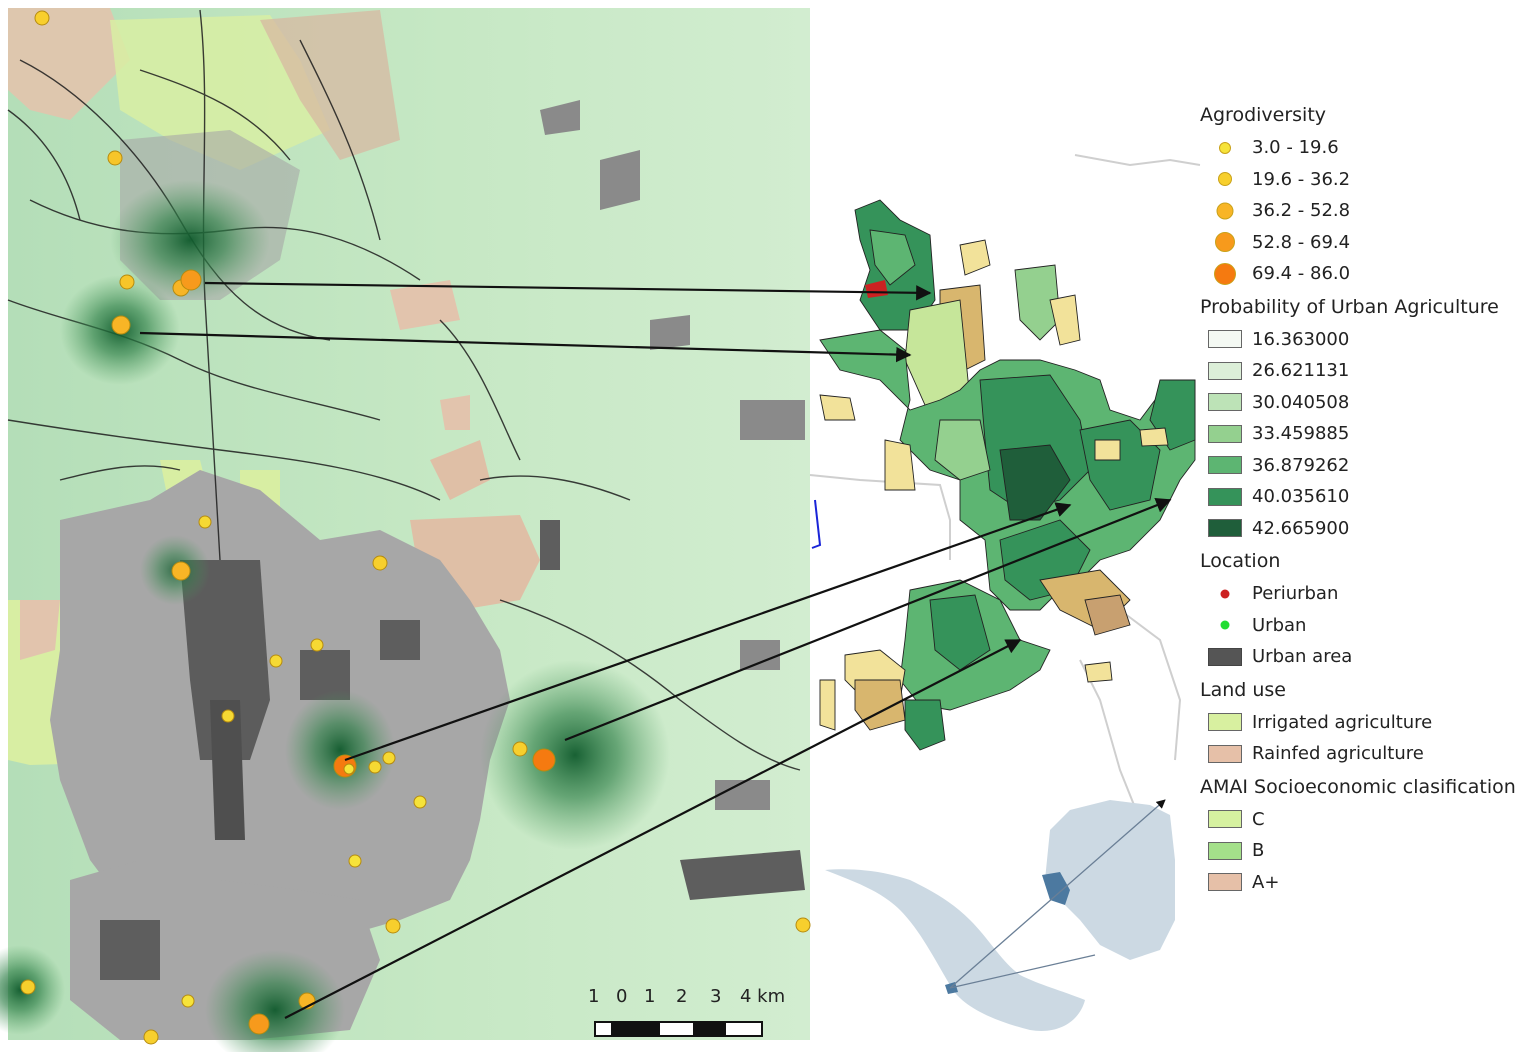 The image size is (1535, 1052). I want to click on legend-item-location-label: Urban, so click(1279, 625).